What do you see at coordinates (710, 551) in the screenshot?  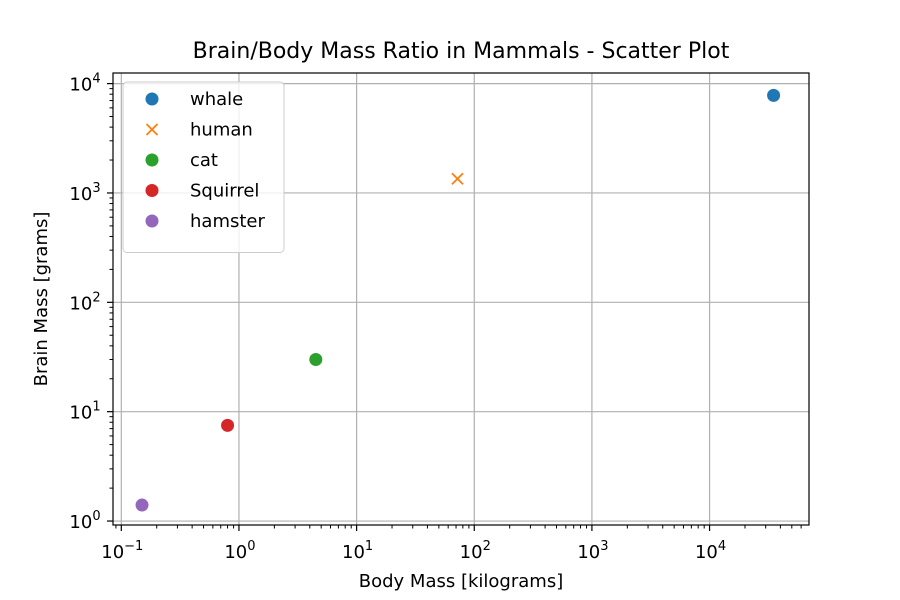 I see `x-tick-label: 10⁴` at bounding box center [710, 551].